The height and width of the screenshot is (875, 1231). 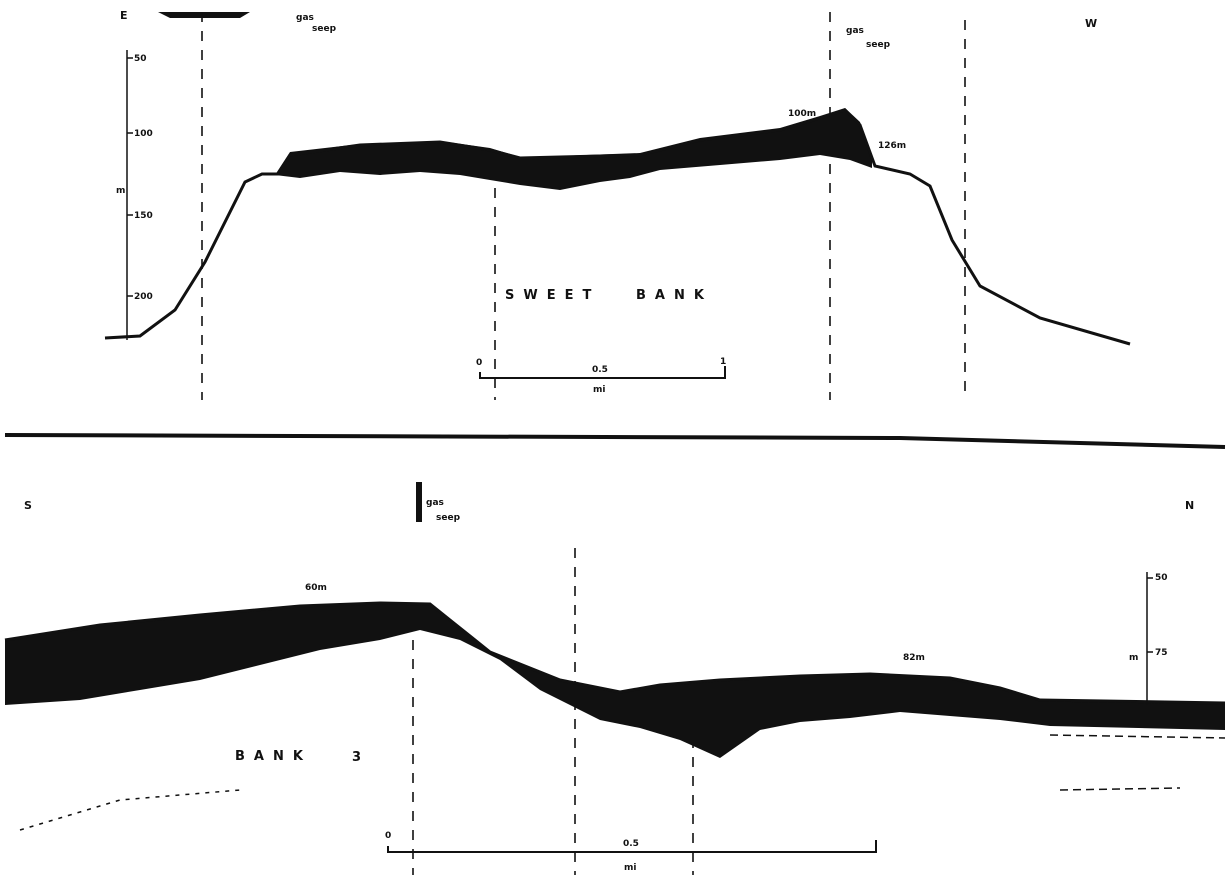 What do you see at coordinates (1091, 23) in the screenshot?
I see `direction-label: W` at bounding box center [1091, 23].